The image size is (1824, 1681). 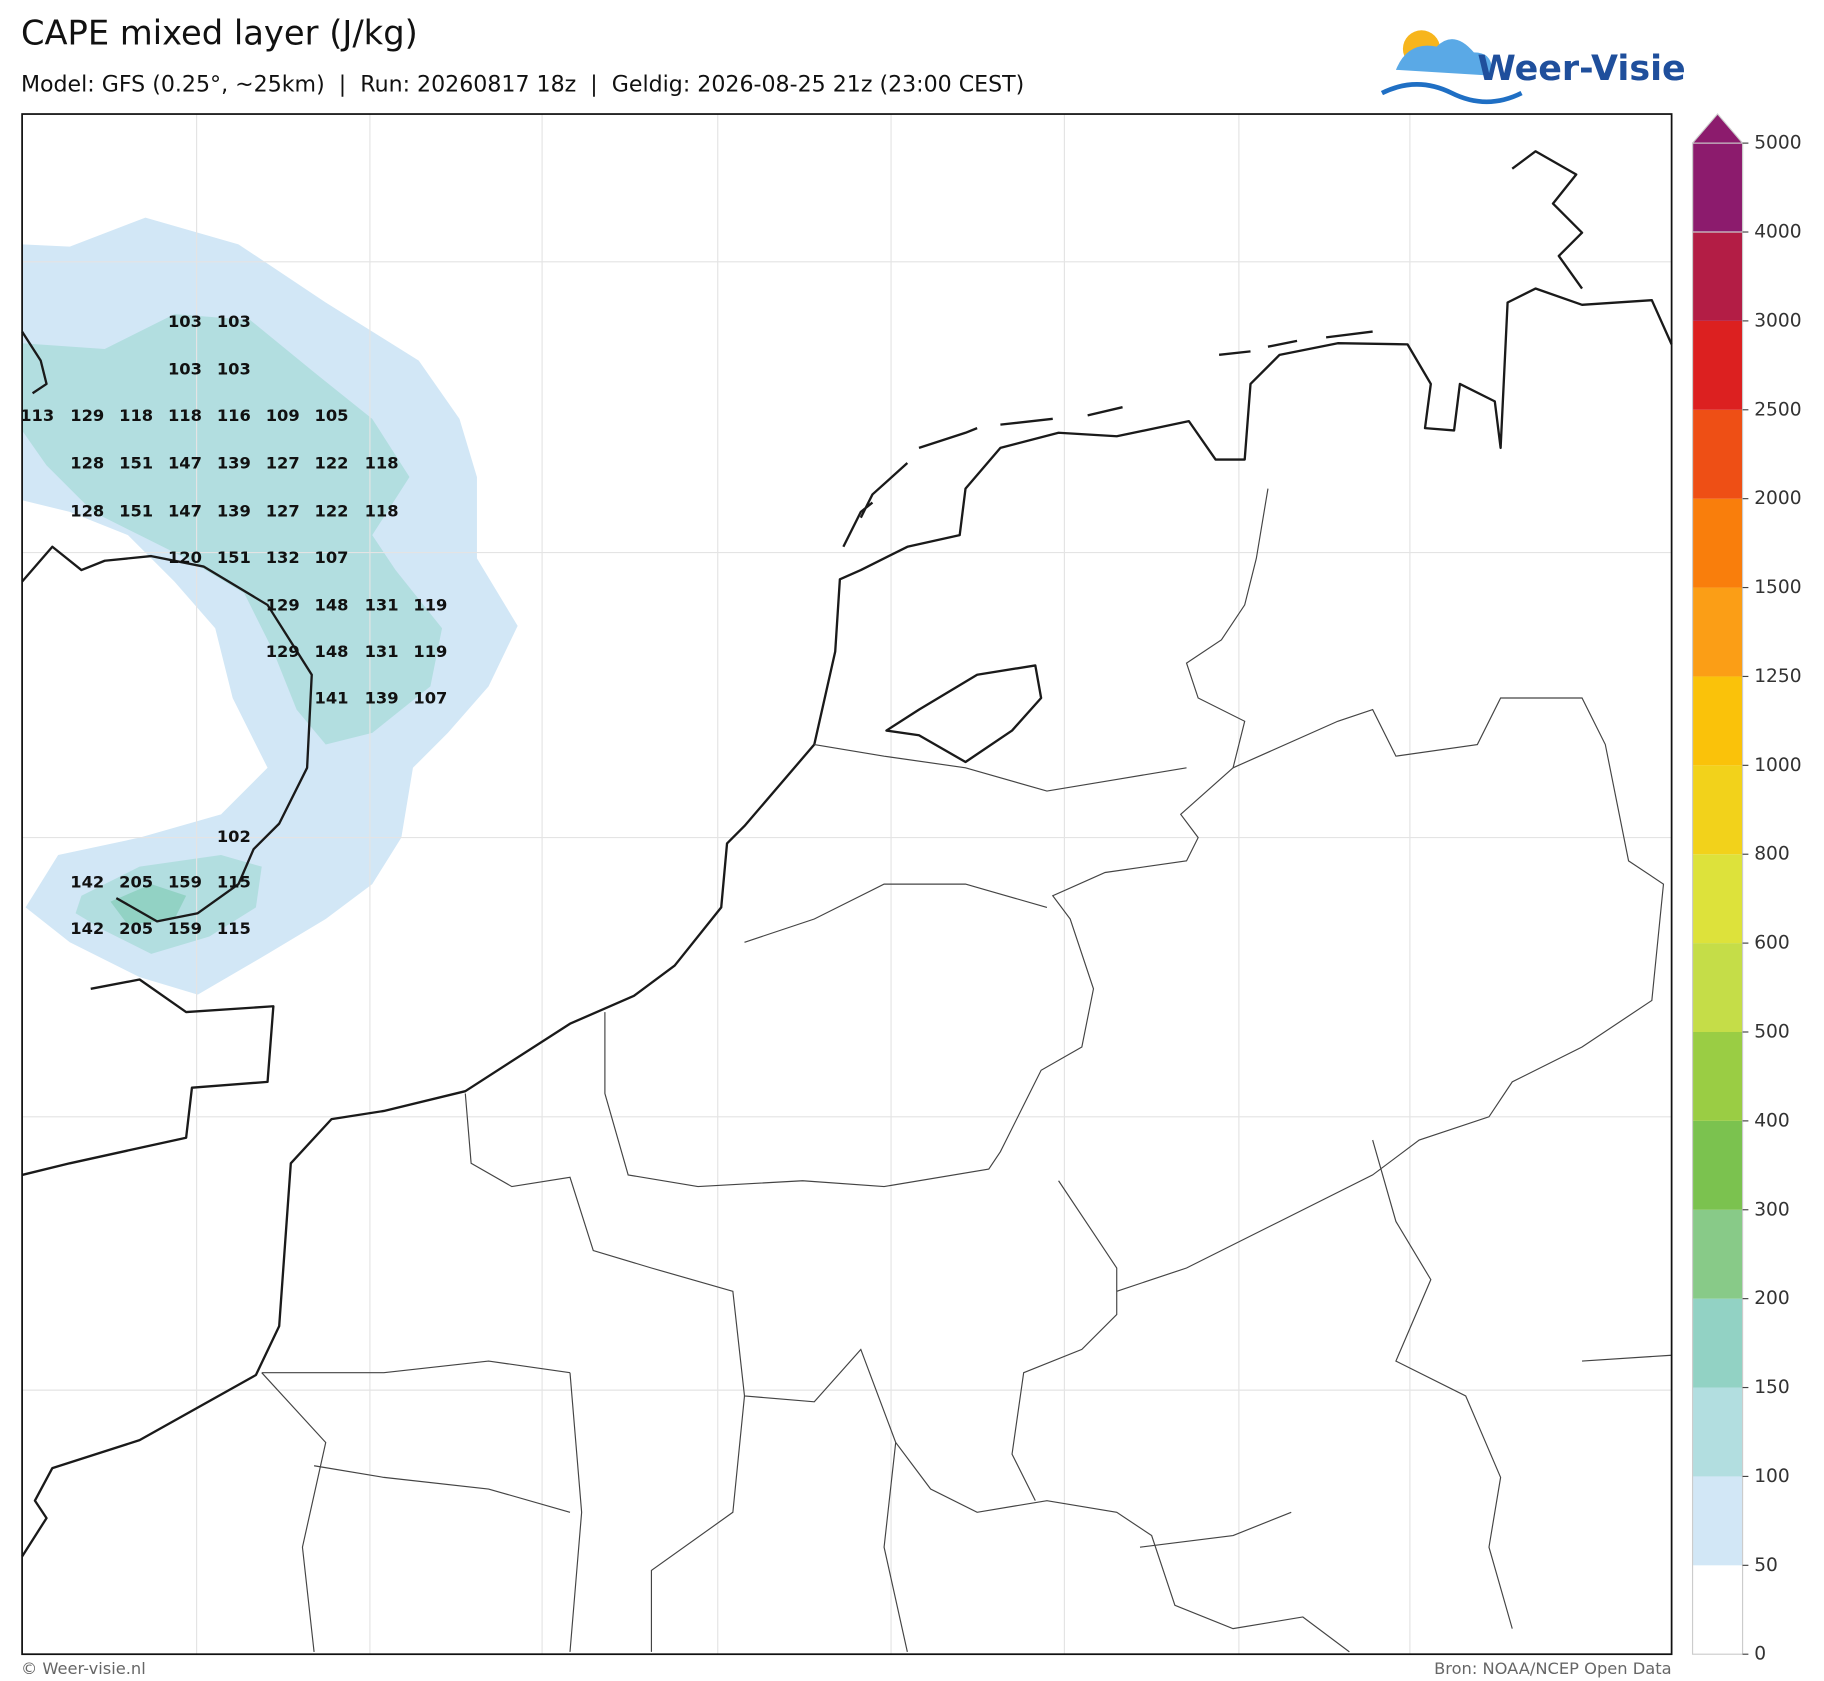 I want to click on colorbar-tick-label: 200, so click(x=1772, y=1298).